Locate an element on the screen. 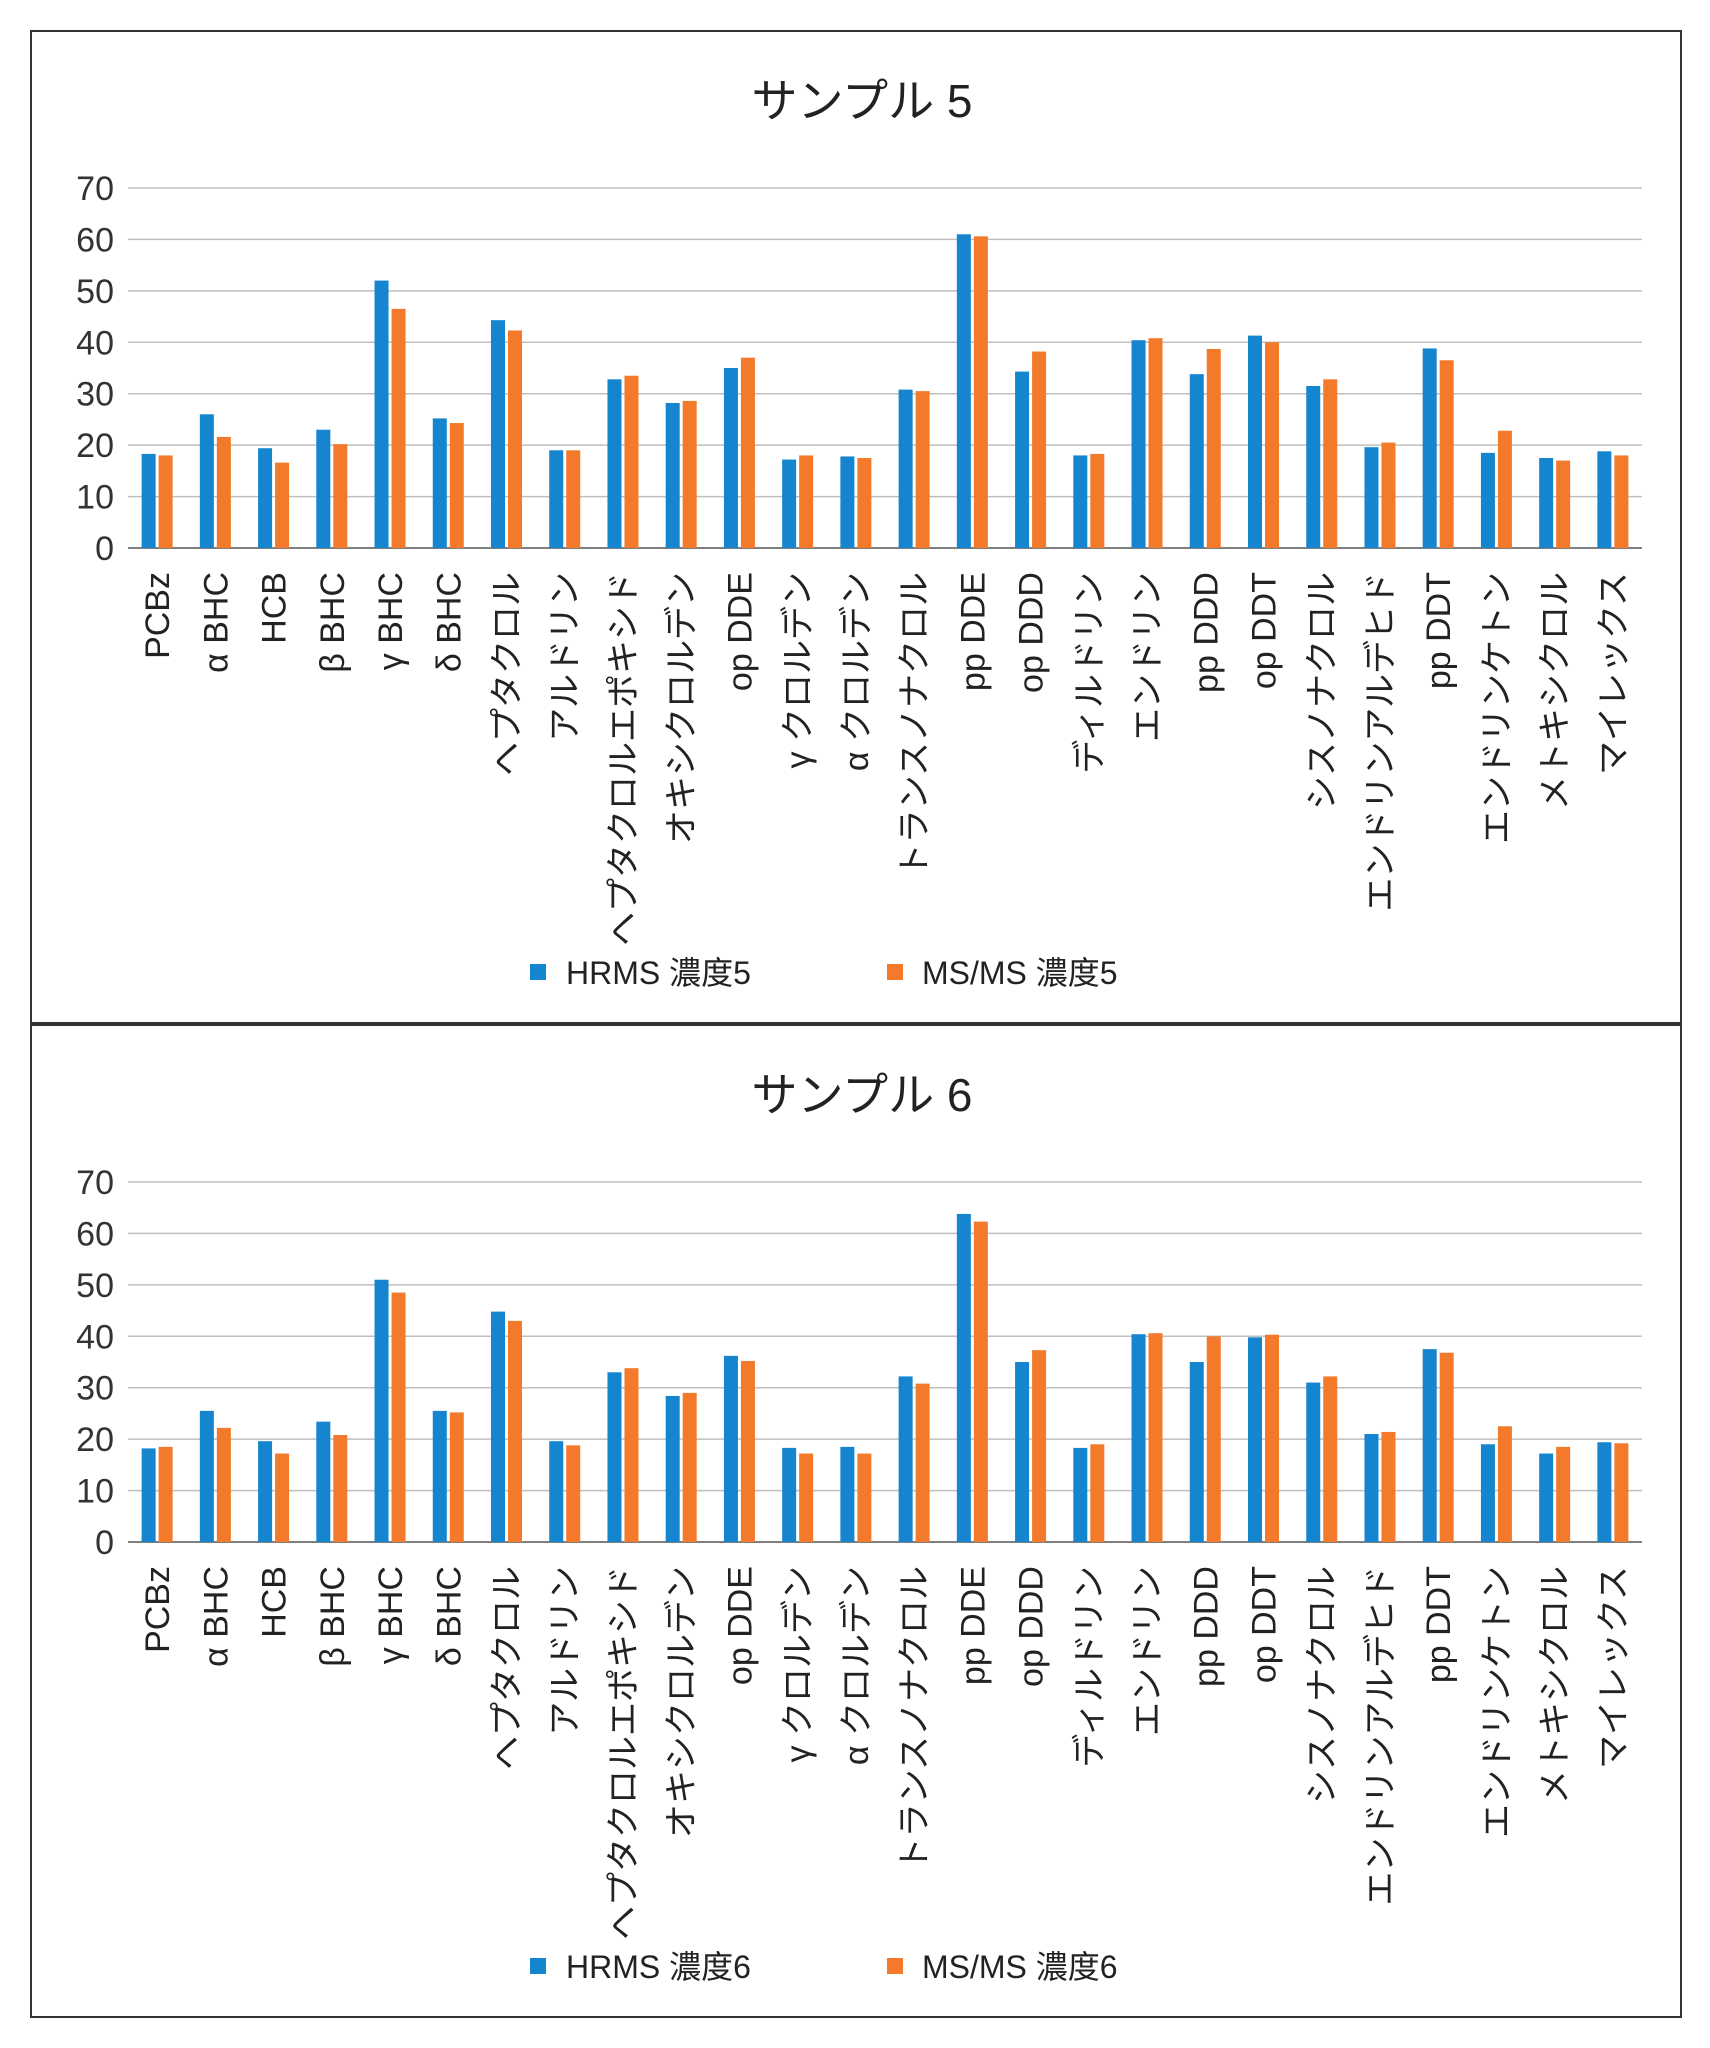  x-tick-label: op DDD is located at coordinates (1032, 1626).